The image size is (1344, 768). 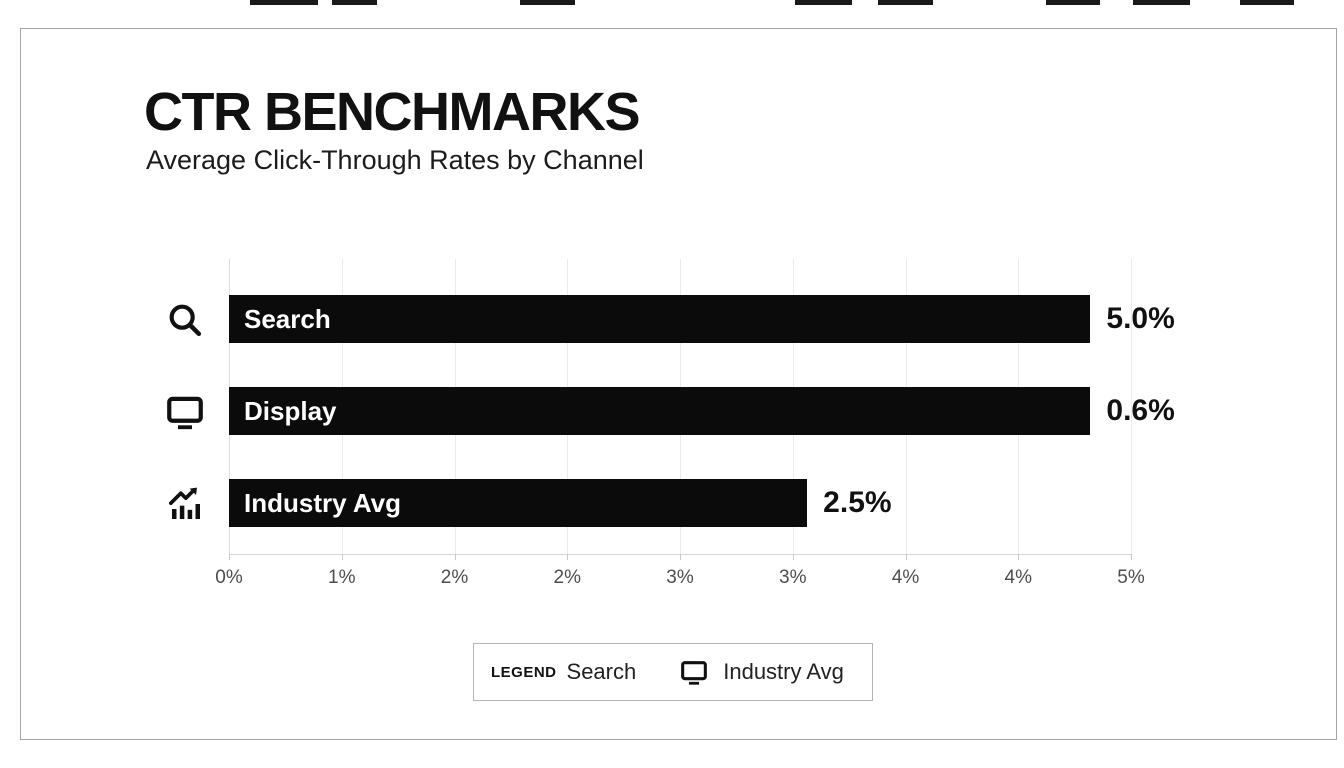 I want to click on chart-subtitle: Average Click-Through Rates by Channel, so click(x=395, y=160).